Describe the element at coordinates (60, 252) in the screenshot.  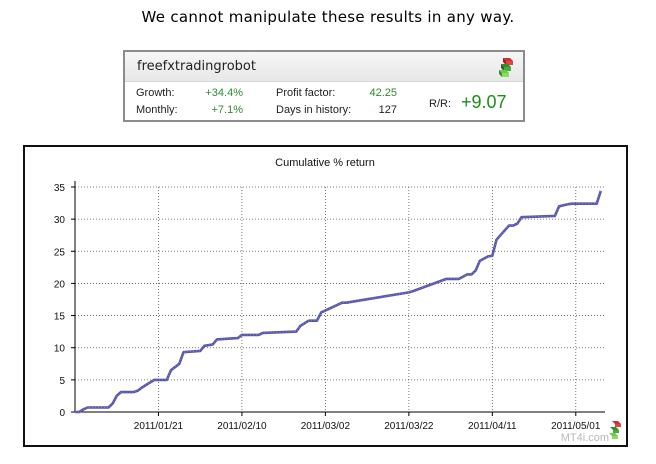
I see `y-tick-label: 25` at that location.